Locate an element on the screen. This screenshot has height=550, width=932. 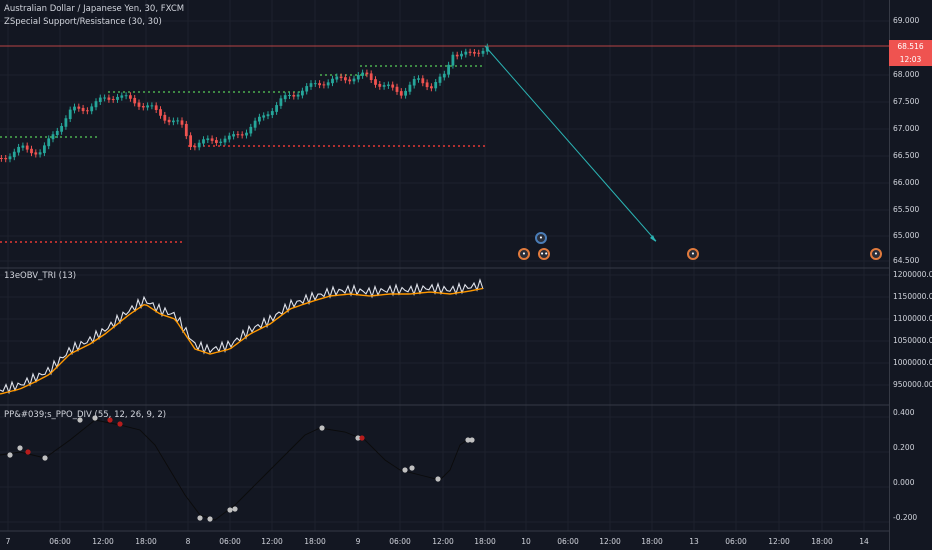
ppo-divergence-dots is located at coordinates (241, 468).